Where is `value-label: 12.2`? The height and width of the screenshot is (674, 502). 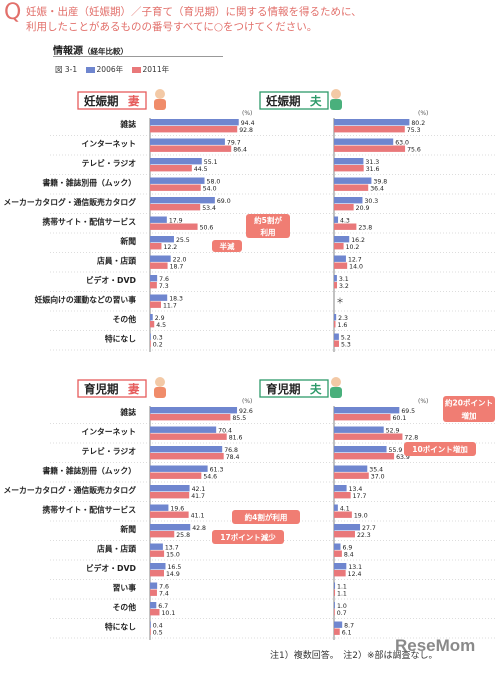 value-label: 12.2 is located at coordinates (170, 247).